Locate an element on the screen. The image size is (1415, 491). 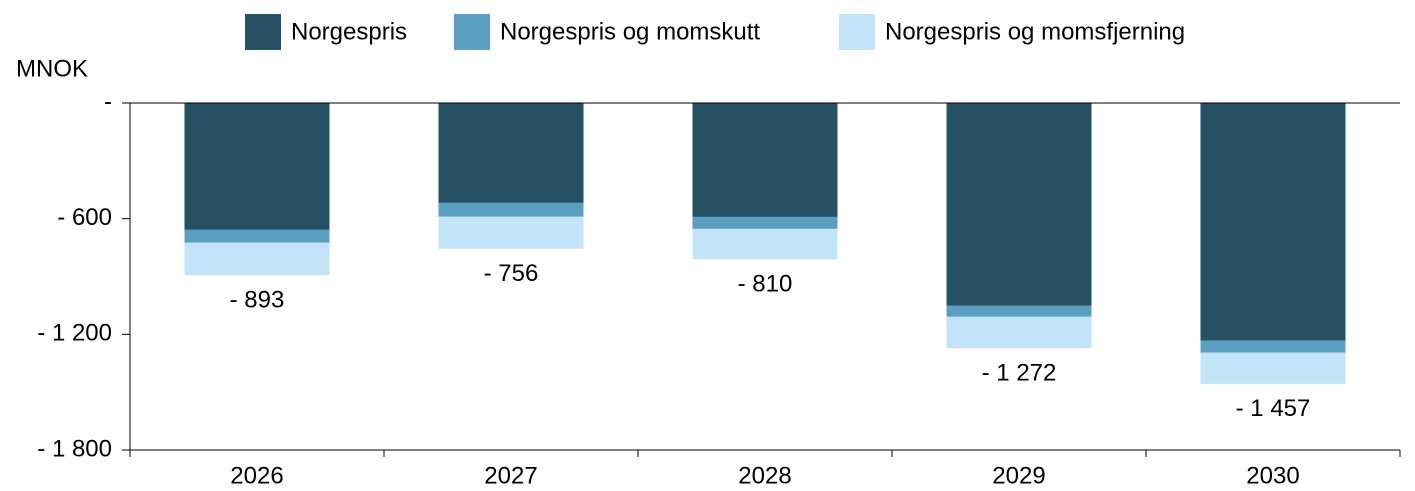
total-label: - 810 is located at coordinates (765, 283).